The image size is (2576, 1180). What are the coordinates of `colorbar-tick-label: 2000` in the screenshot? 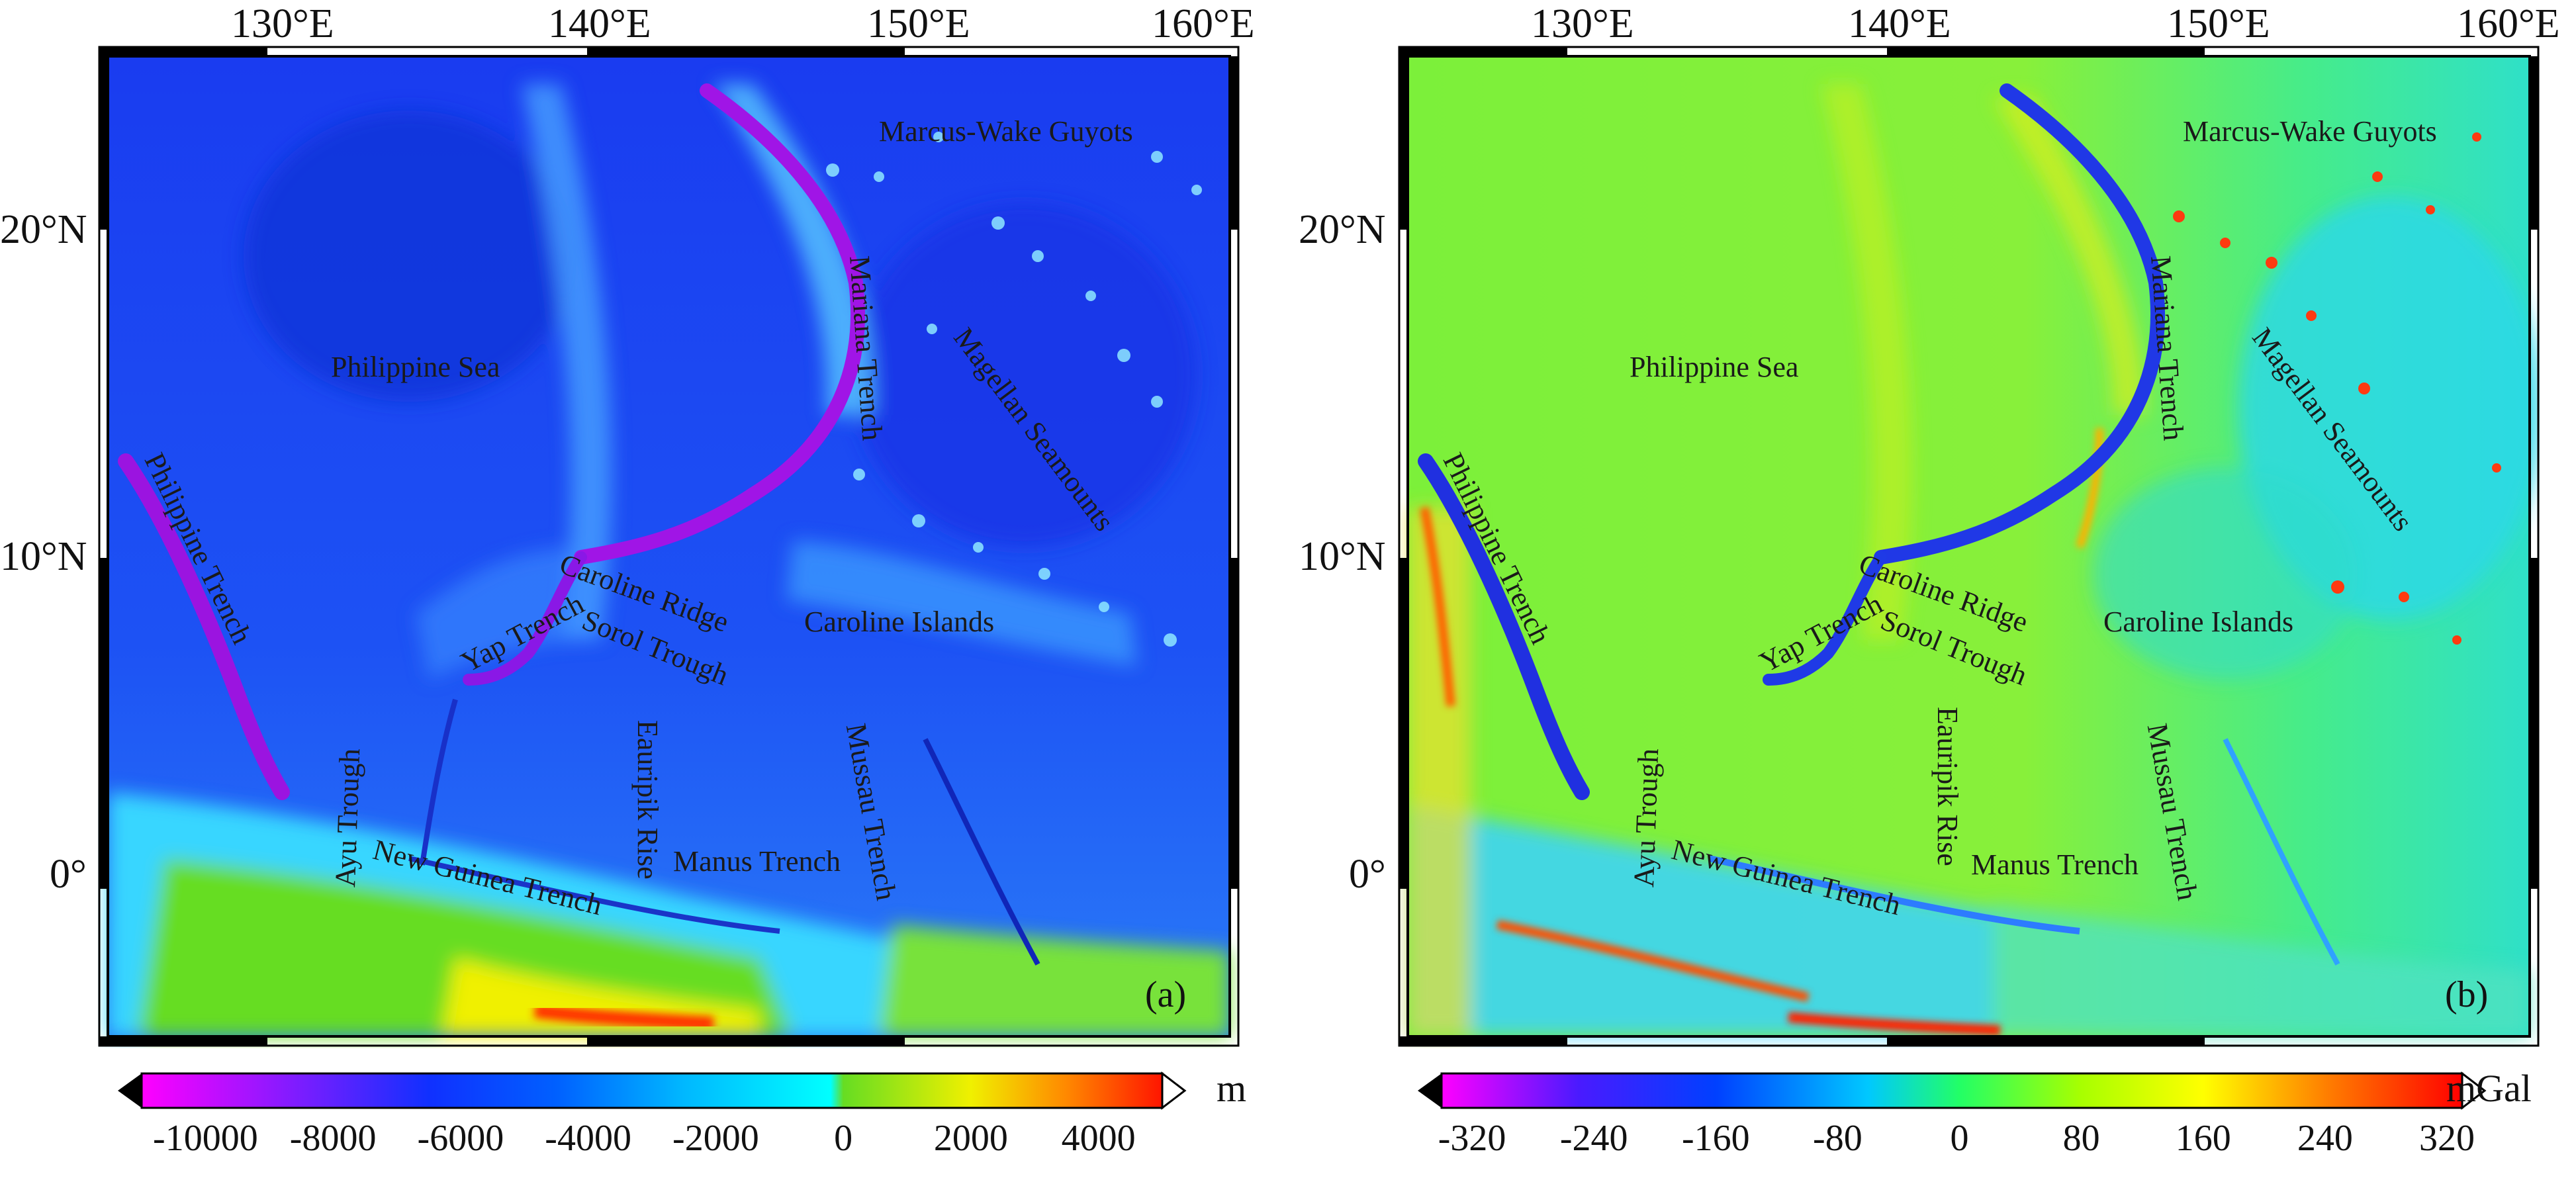 It's located at (970, 1139).